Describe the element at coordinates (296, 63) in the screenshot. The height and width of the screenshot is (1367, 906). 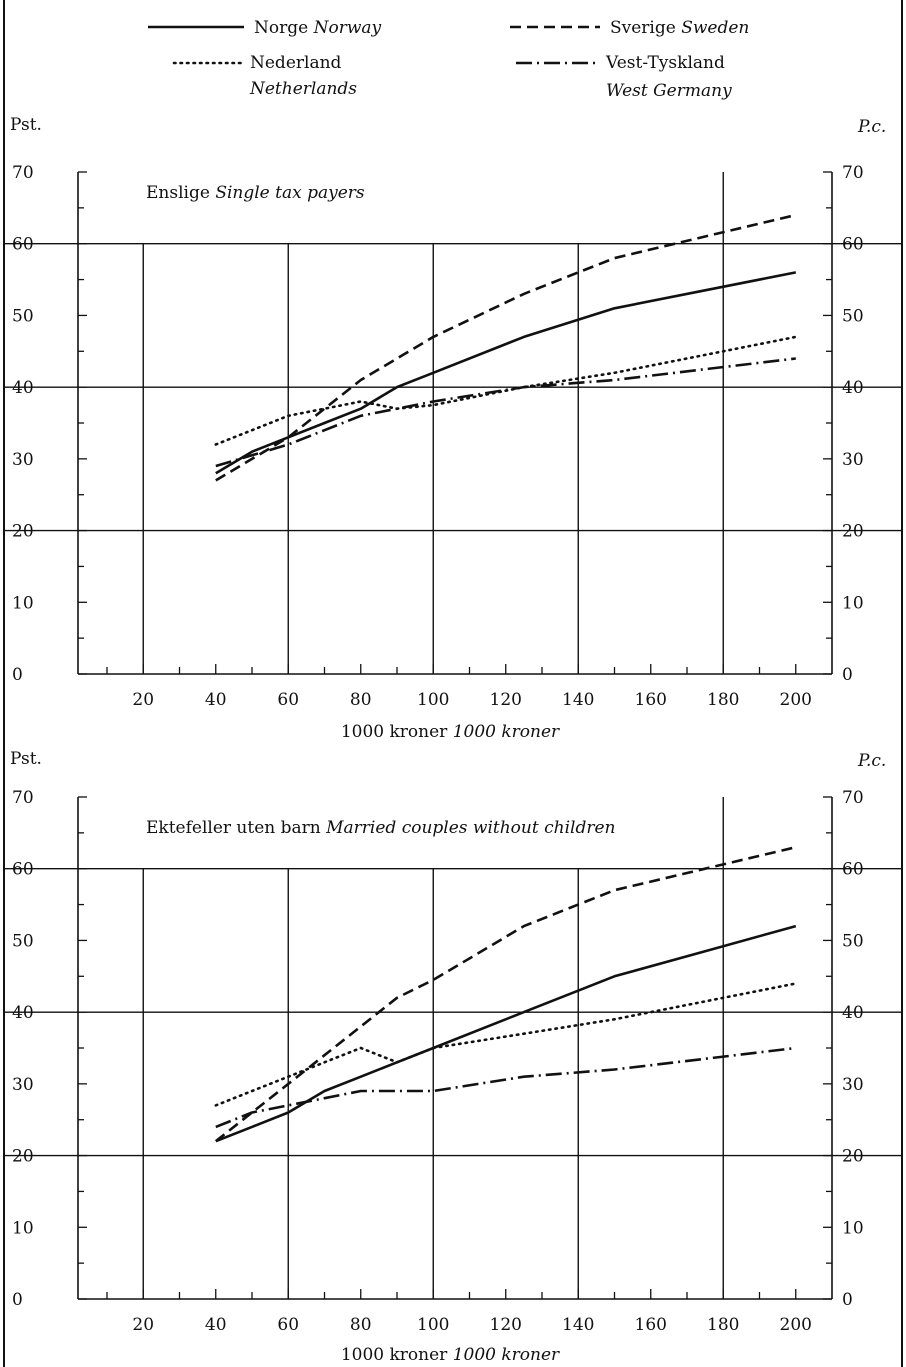
I see `legend-label-nederland: Nederland` at that location.